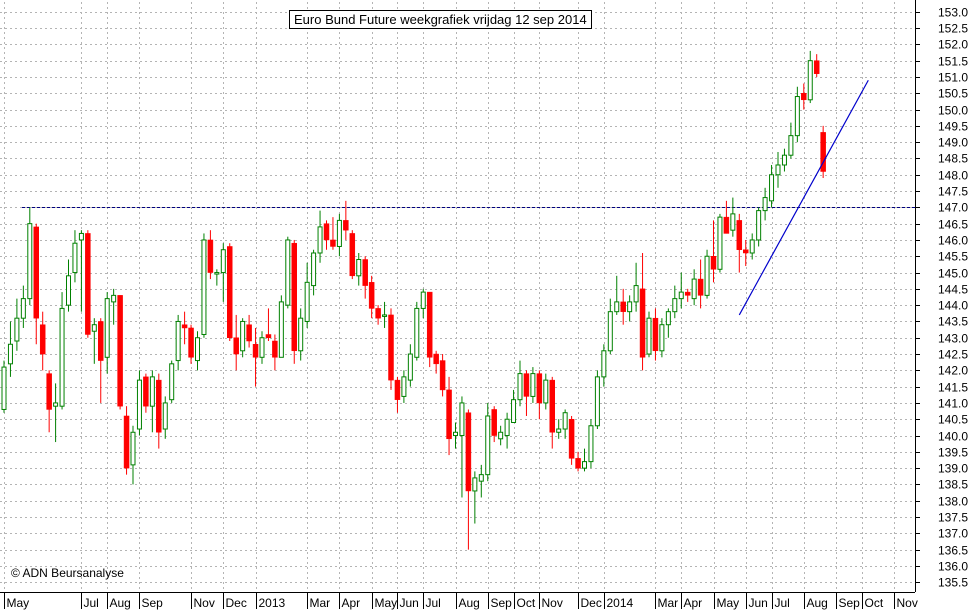 Image resolution: width=980 pixels, height=610 pixels. Describe the element at coordinates (953, 502) in the screenshot. I see `y-tick-label: 138.0` at that location.